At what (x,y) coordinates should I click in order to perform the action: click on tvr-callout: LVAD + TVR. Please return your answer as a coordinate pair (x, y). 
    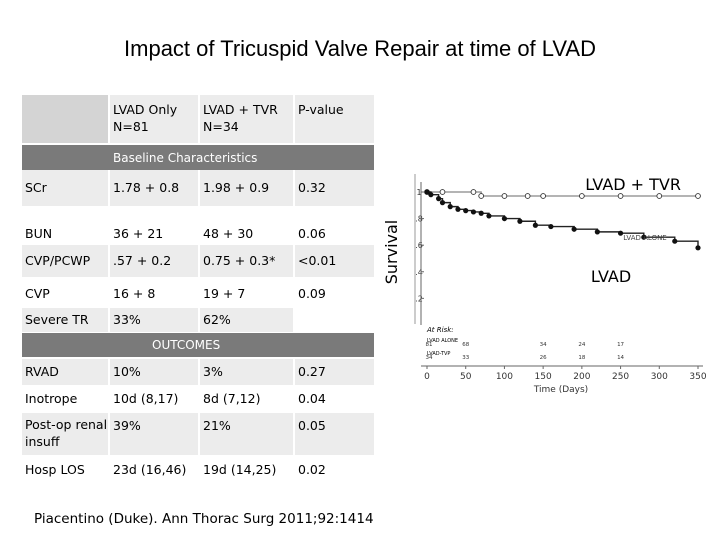
    Looking at the image, I should click on (633, 184).